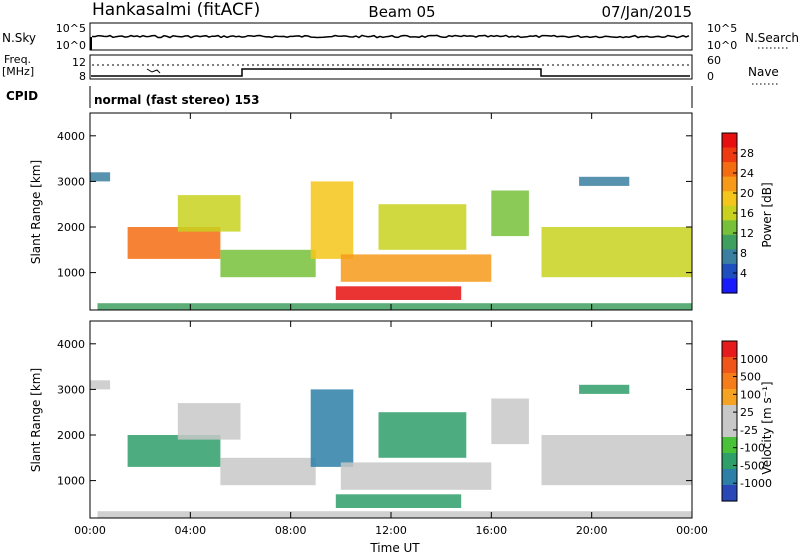 Image resolution: width=800 pixels, height=554 pixels. I want to click on freq-unit: [MHz], so click(18, 71).